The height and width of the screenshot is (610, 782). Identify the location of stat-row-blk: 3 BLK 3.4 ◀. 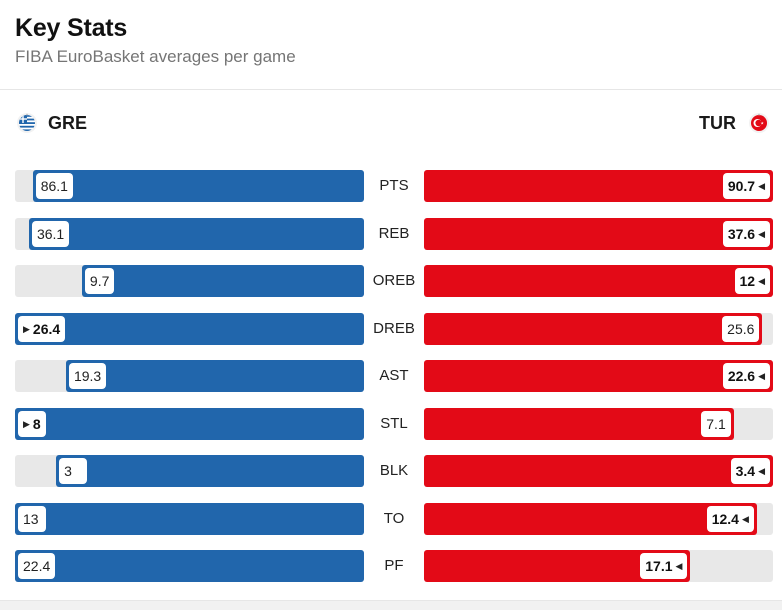
(391, 471).